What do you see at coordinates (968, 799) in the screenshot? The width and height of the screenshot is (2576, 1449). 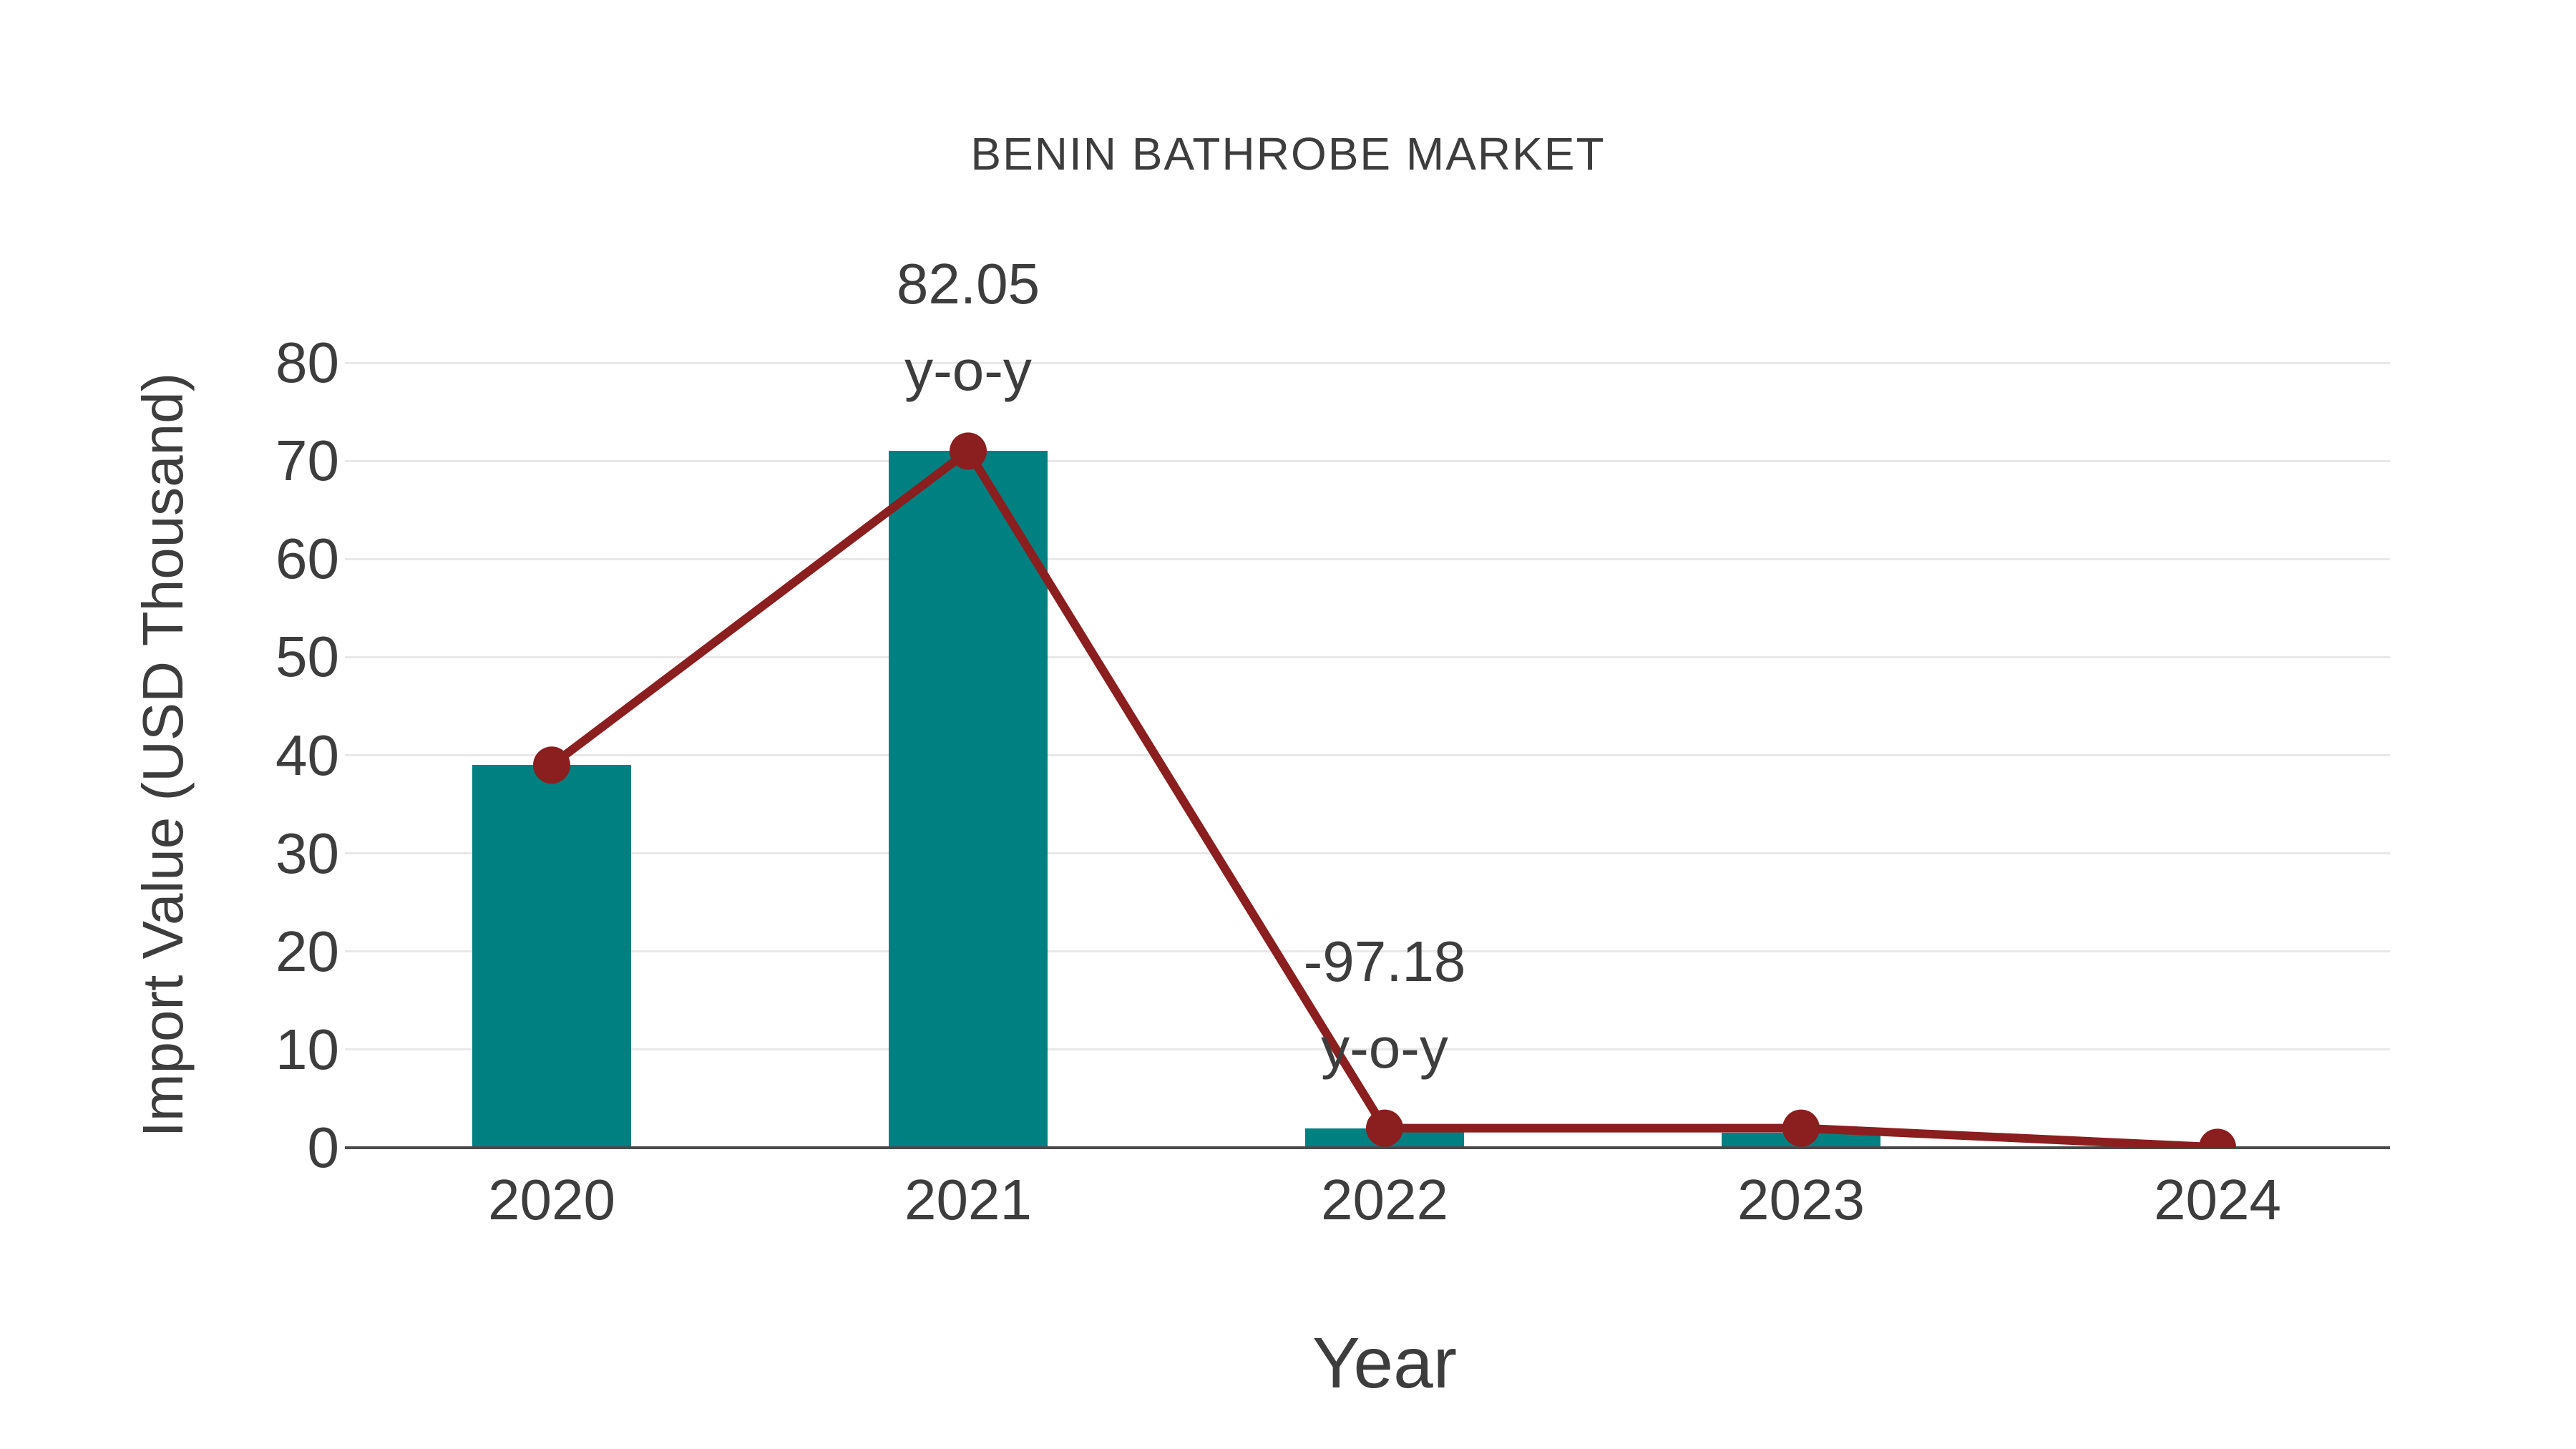 I see `bar-2021` at bounding box center [968, 799].